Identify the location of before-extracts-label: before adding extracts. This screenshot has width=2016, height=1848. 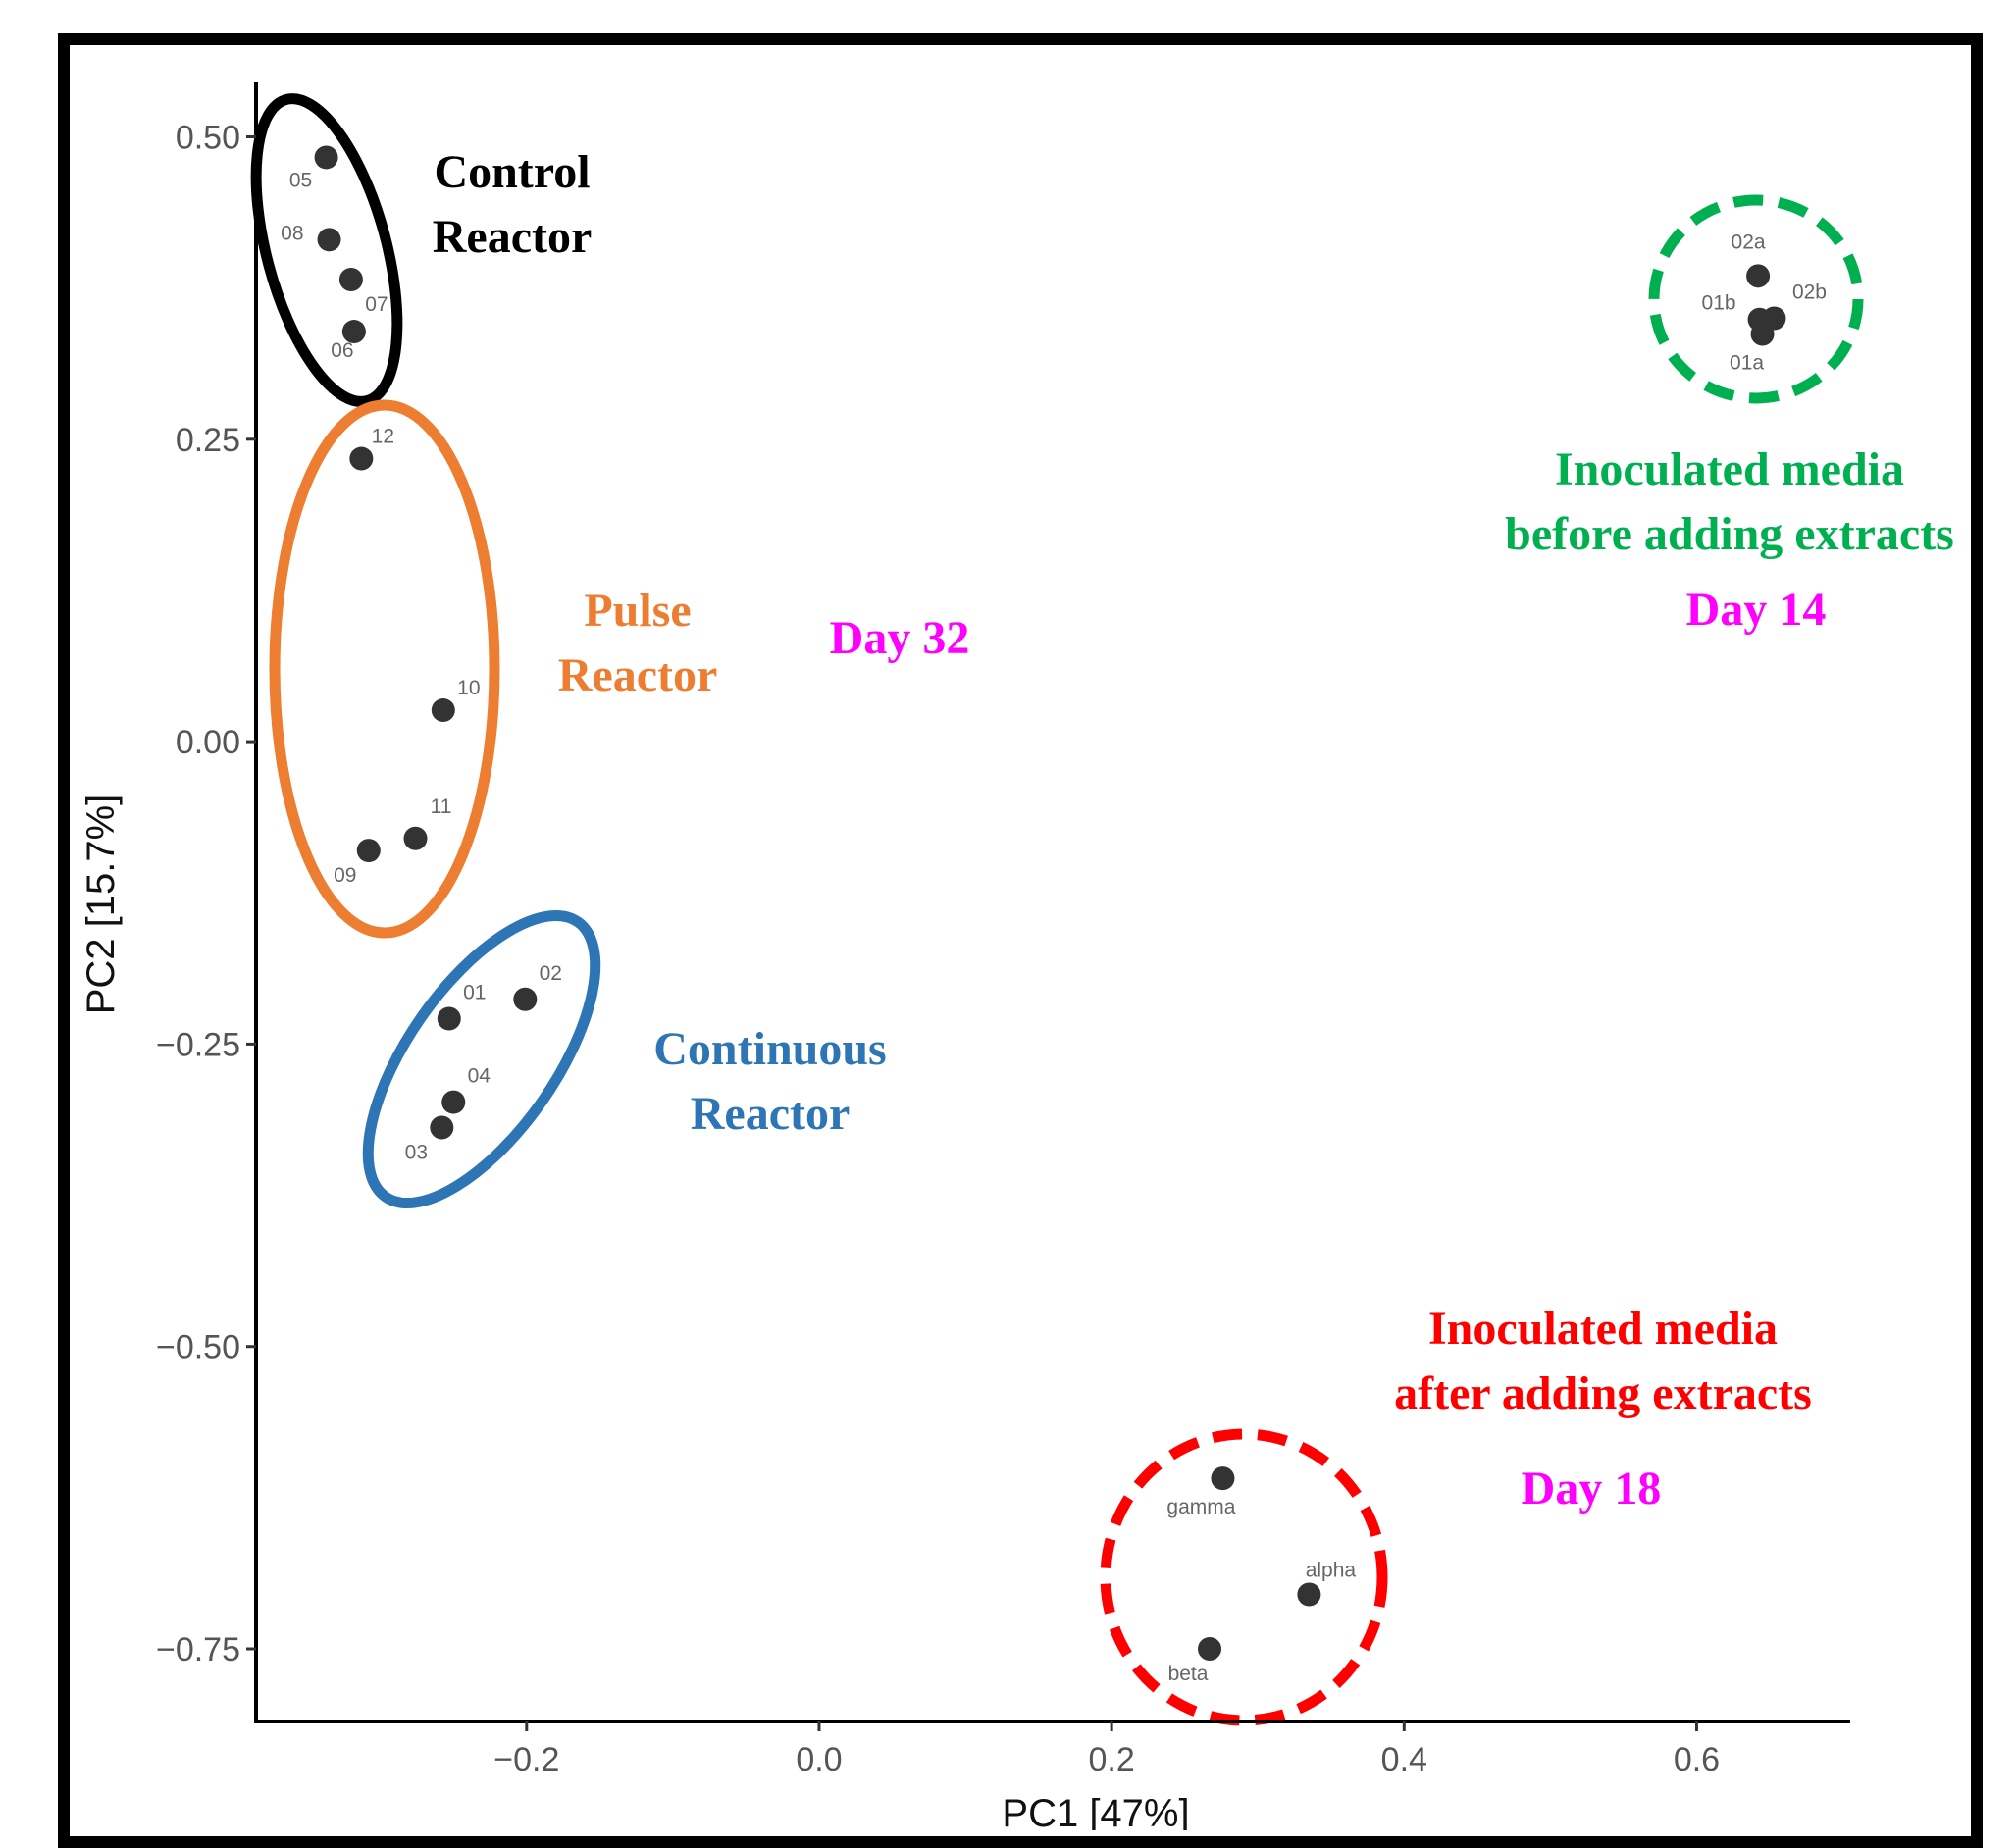
(1730, 534).